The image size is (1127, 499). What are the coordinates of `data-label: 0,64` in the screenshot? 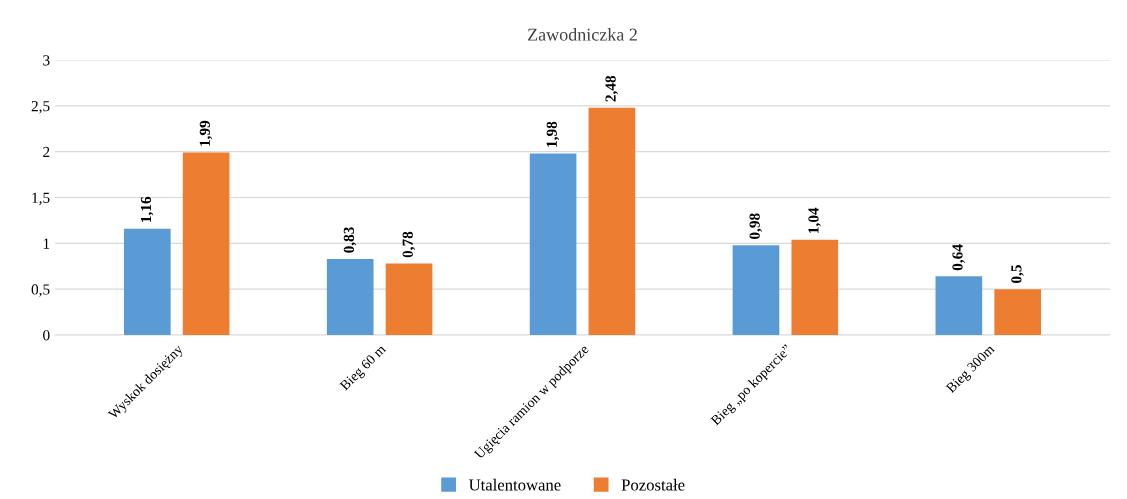 It's located at (958, 257).